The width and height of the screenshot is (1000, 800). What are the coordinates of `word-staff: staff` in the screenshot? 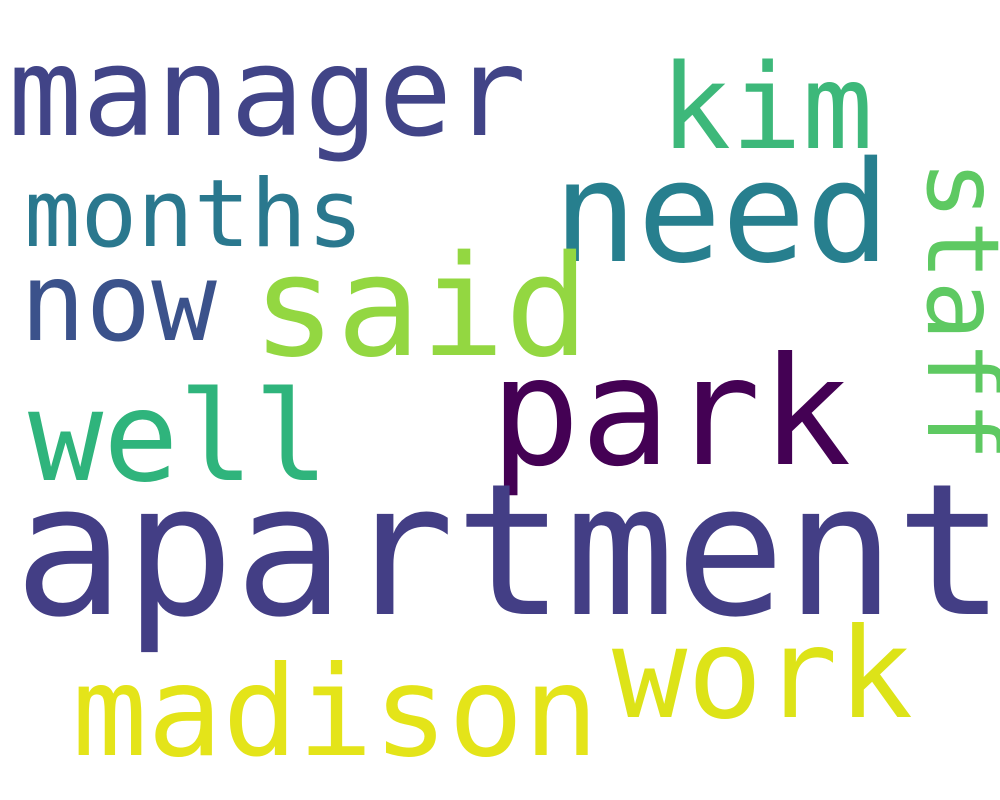 It's located at (952, 311).